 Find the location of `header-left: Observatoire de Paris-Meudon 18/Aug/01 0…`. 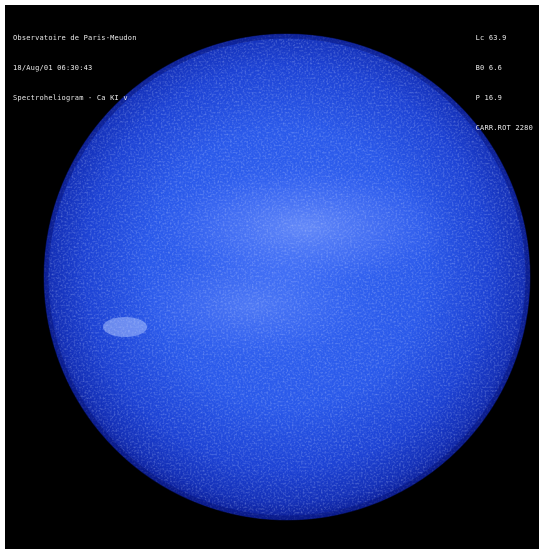

header-left: Observatoire de Paris-Meudon 18/Aug/01 0… is located at coordinates (75, 68).